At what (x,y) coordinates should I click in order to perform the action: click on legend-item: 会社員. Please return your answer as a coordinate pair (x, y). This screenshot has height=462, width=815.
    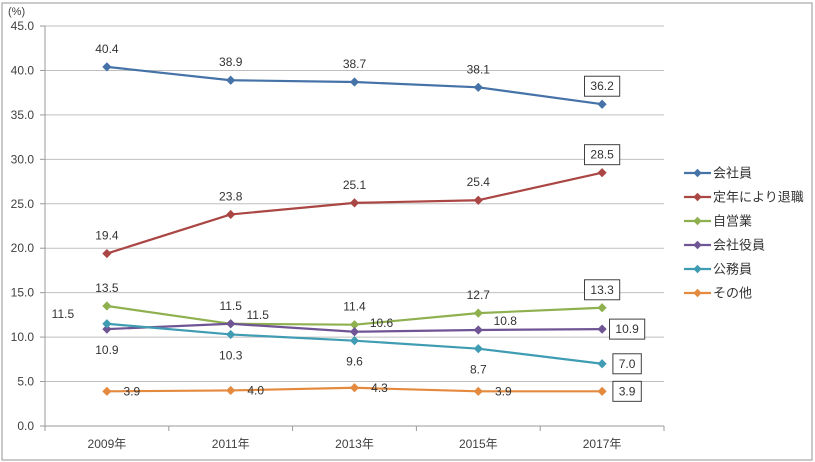
    Looking at the image, I should click on (718, 173).